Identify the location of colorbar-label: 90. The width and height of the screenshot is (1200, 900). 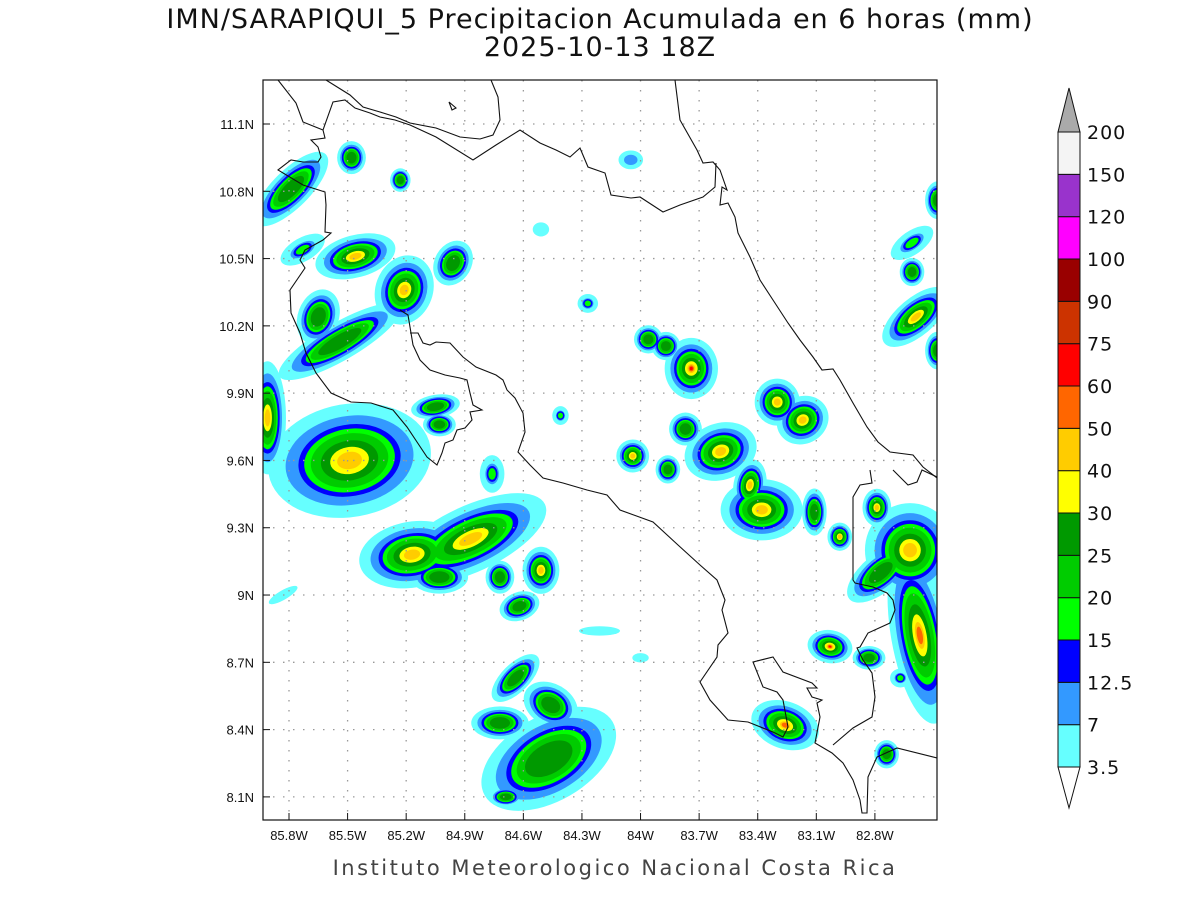
(1100, 302).